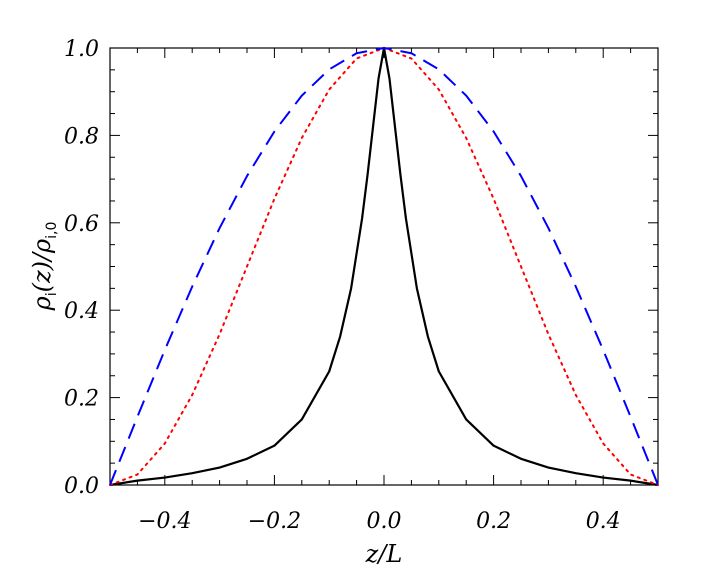 The height and width of the screenshot is (588, 706). Describe the element at coordinates (384, 521) in the screenshot. I see `x-tick-label: 0.0` at that location.